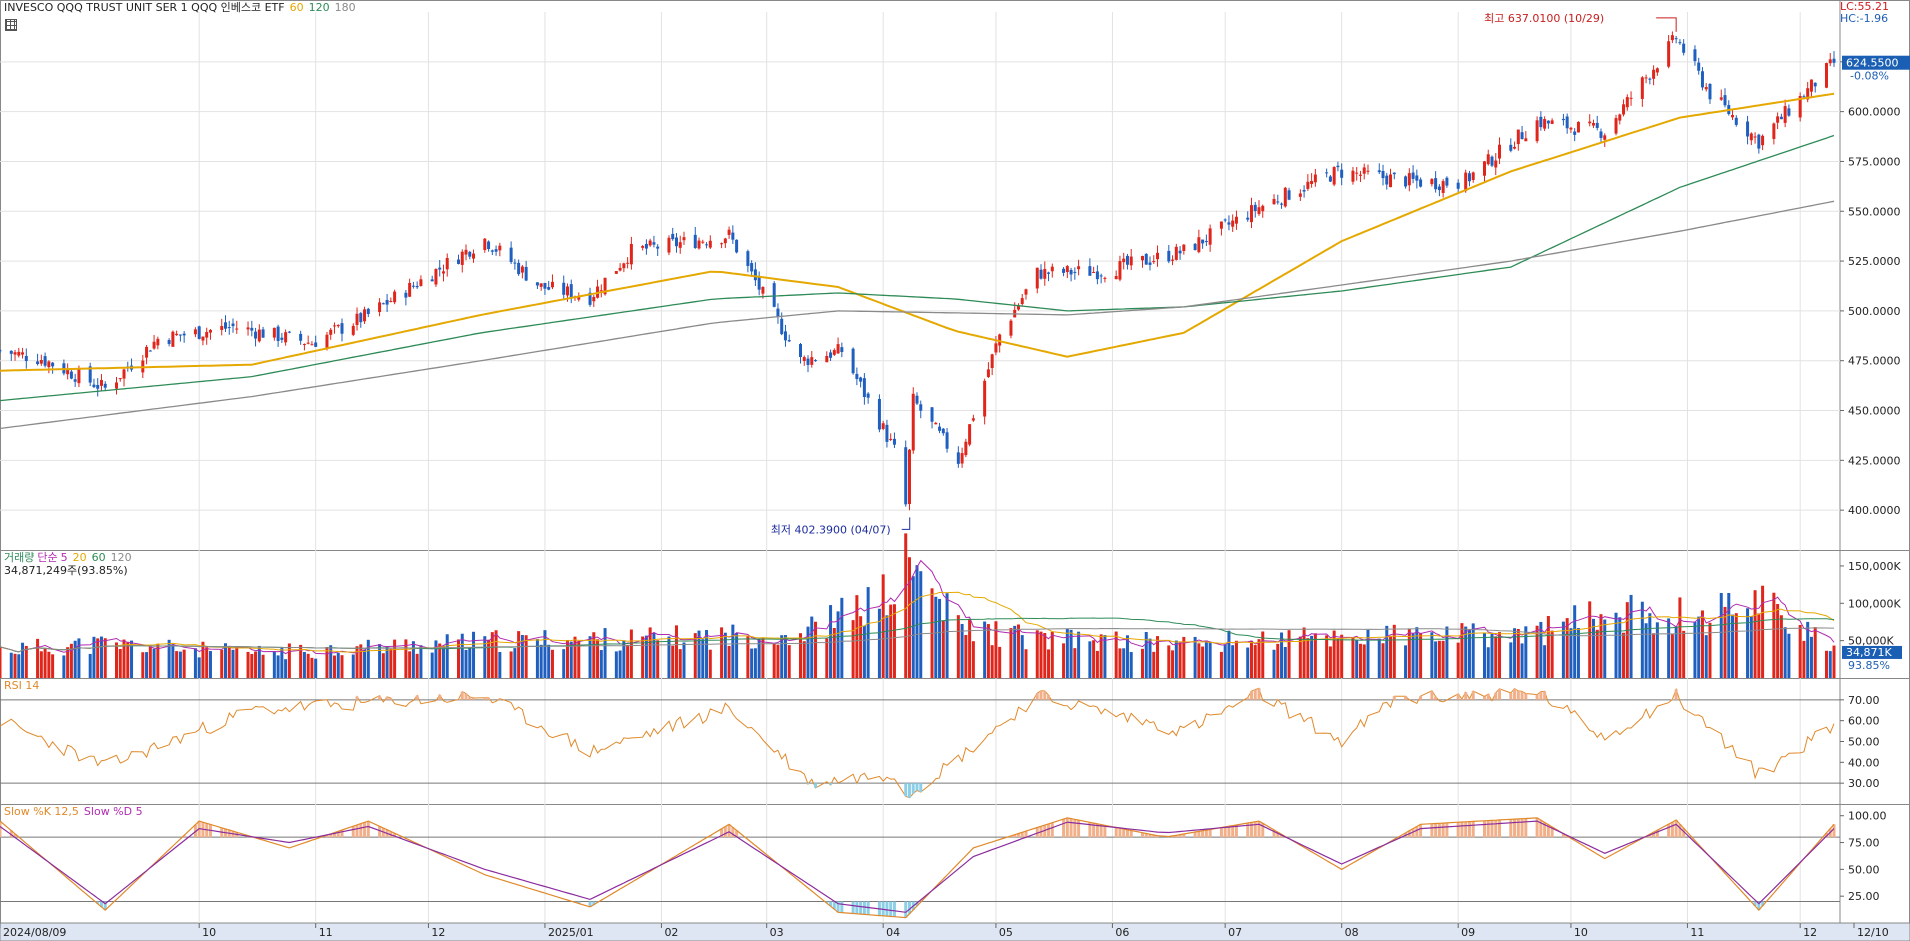  I want to click on price-y-tick-label: 600.0000, so click(1874, 112).